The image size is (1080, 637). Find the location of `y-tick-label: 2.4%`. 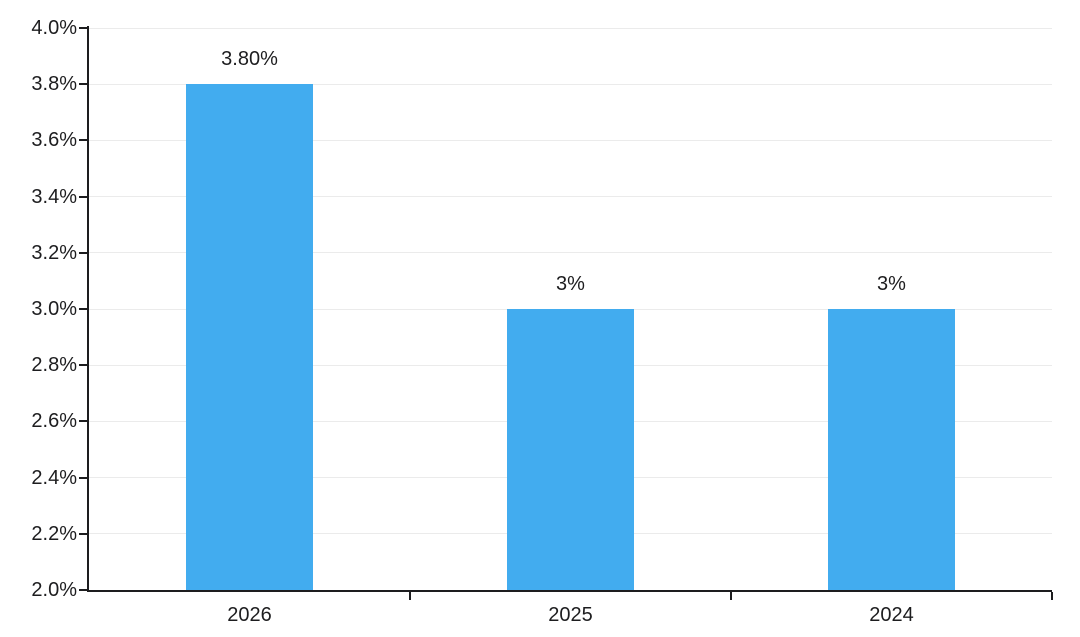

y-tick-label: 2.4% is located at coordinates (54, 477).